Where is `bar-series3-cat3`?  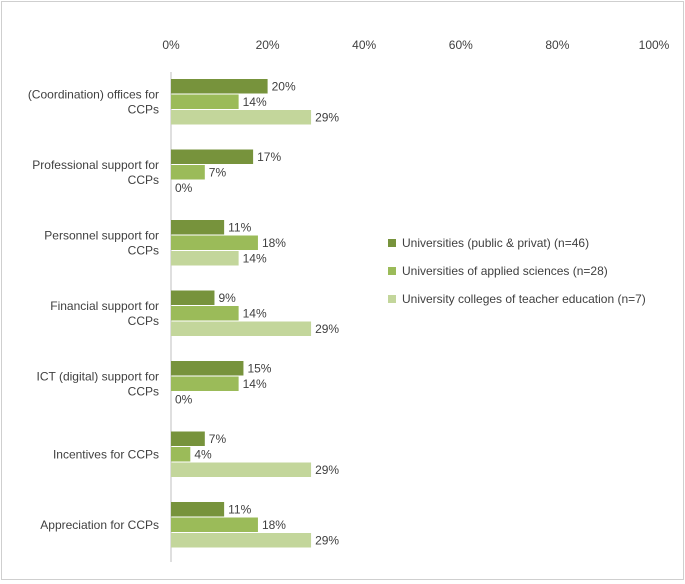
bar-series3-cat3 is located at coordinates (205, 258).